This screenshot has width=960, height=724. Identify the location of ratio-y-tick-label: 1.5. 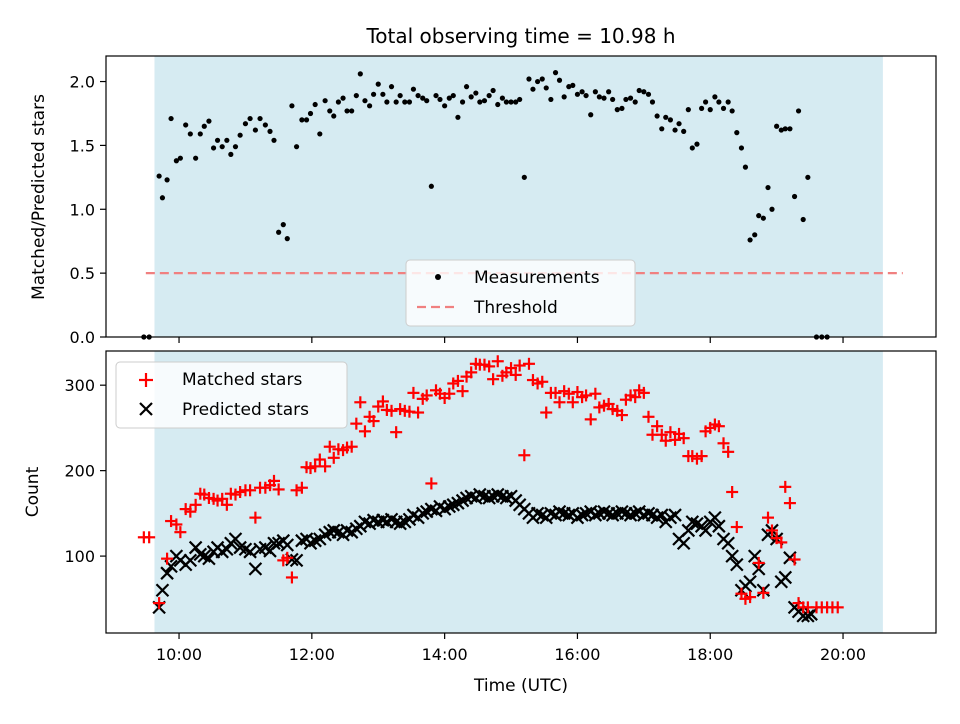
(82, 145).